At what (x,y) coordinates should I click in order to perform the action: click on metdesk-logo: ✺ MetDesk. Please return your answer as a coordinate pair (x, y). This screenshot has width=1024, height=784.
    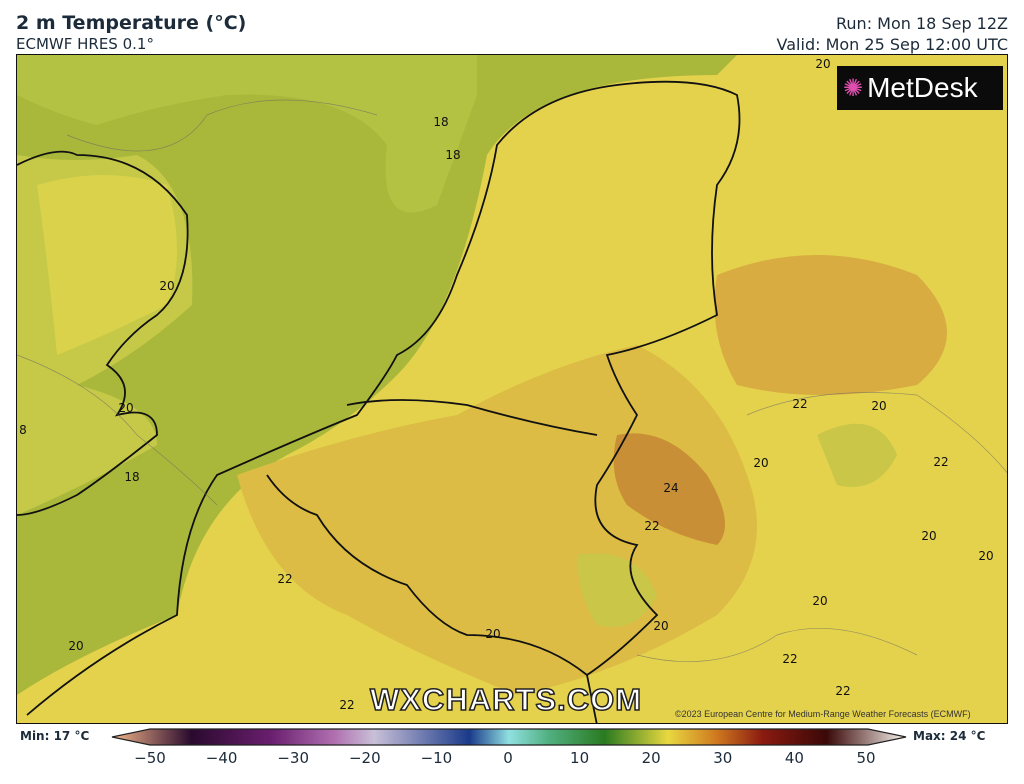
    Looking at the image, I should click on (920, 88).